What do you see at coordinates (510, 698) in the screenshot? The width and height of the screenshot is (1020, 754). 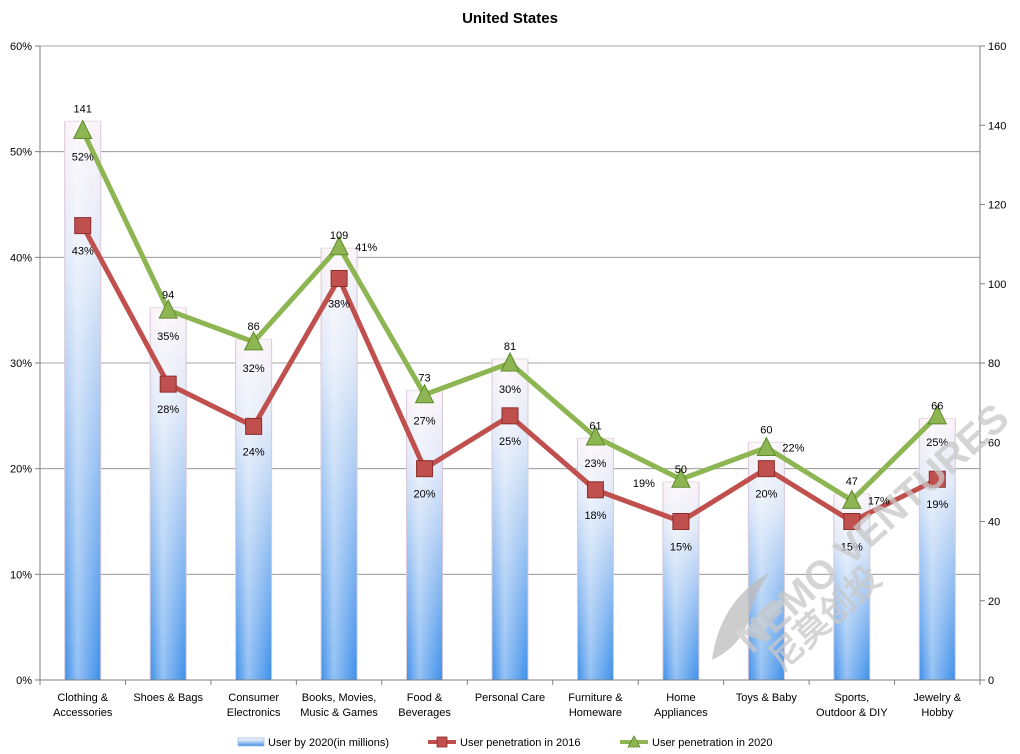 I see `category-label: Personal Care` at bounding box center [510, 698].